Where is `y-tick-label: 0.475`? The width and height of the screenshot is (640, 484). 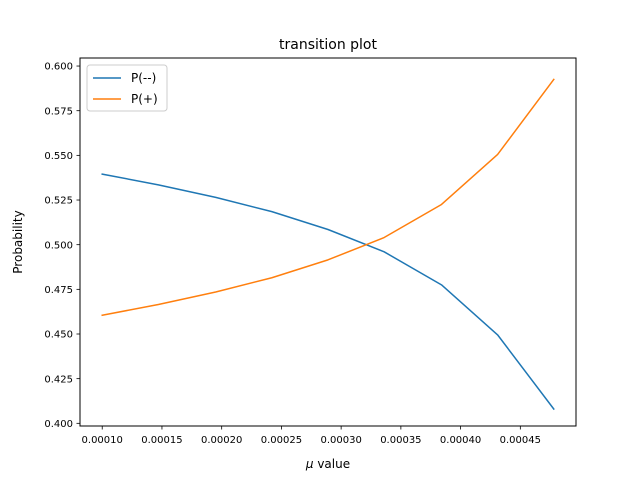
y-tick-label: 0.475 is located at coordinates (58, 290).